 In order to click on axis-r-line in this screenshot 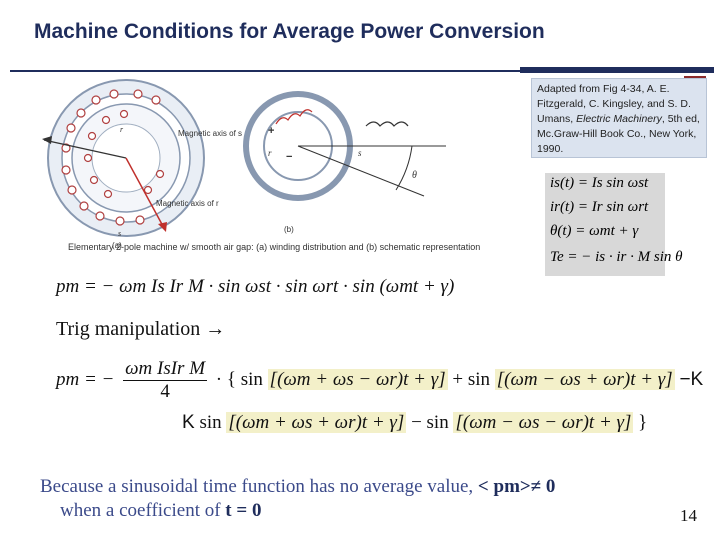, I will do `click(145, 193)`.